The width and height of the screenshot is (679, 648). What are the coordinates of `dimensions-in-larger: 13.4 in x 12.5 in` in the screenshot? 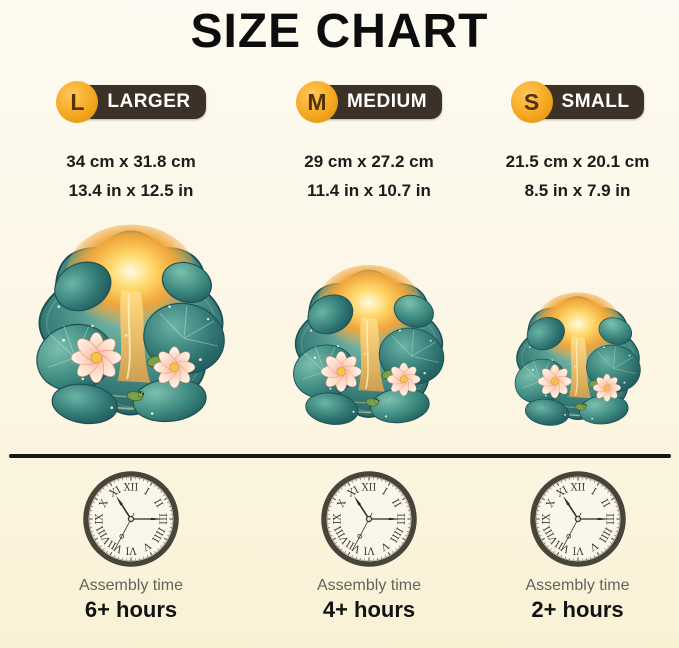 It's located at (131, 190).